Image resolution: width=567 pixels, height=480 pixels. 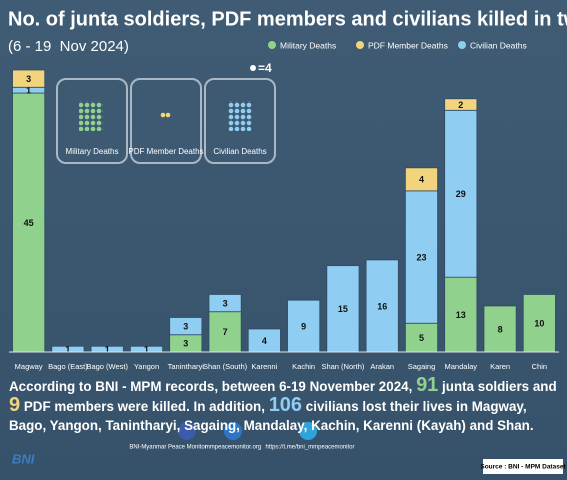 What do you see at coordinates (264, 366) in the screenshot?
I see `x-tick-label: Karenni` at bounding box center [264, 366].